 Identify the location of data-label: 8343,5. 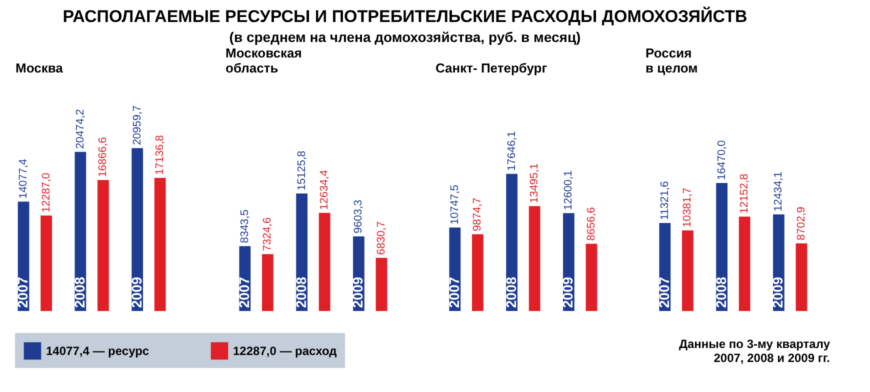
(244, 227).